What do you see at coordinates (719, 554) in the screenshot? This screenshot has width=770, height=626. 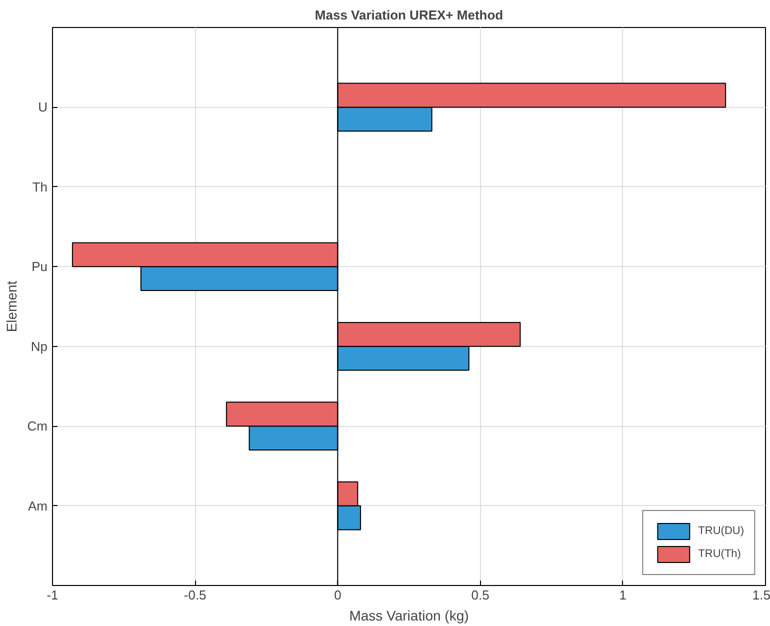 I see `legend-label: TRU(Th)` at bounding box center [719, 554].